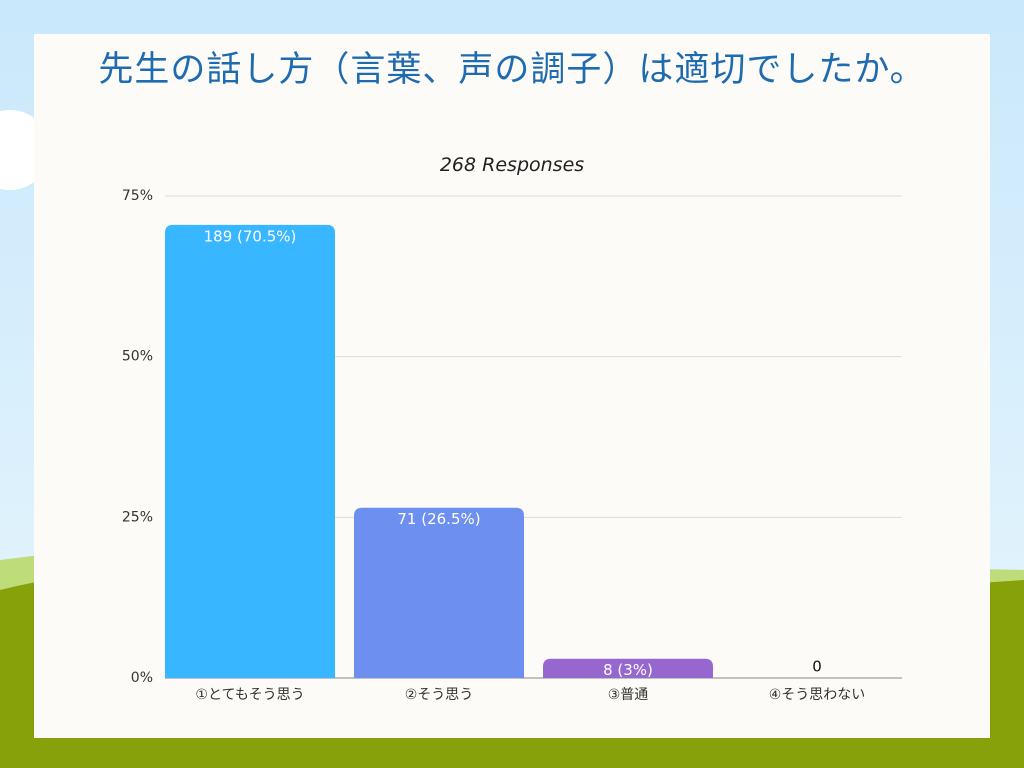 This screenshot has height=768, width=1024. What do you see at coordinates (142, 678) in the screenshot?
I see `y-tick-label: 0%` at bounding box center [142, 678].